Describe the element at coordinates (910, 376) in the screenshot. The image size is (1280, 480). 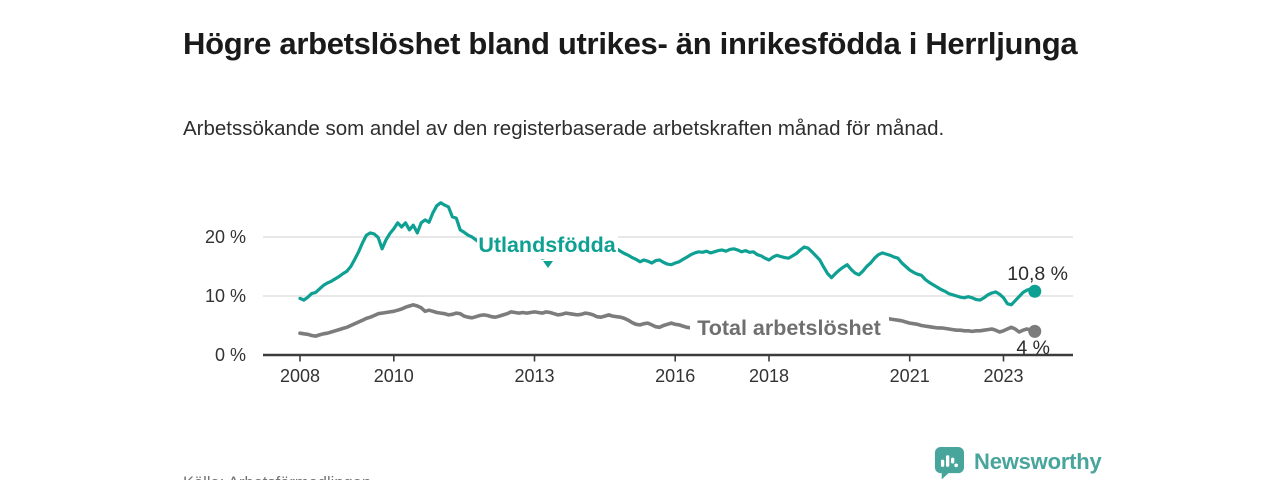
I see `x-tick-label: 2021` at that location.